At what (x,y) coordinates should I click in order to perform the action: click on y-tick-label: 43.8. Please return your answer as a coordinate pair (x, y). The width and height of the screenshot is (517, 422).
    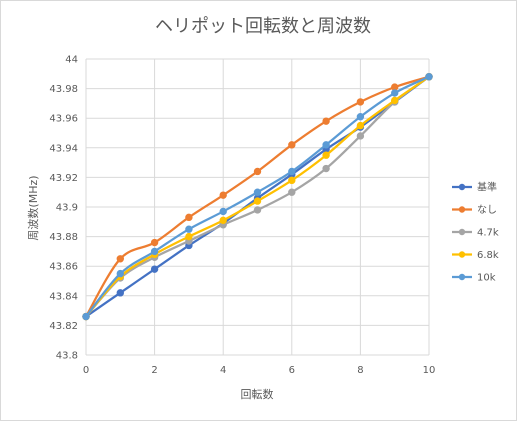
    Looking at the image, I should click on (67, 356).